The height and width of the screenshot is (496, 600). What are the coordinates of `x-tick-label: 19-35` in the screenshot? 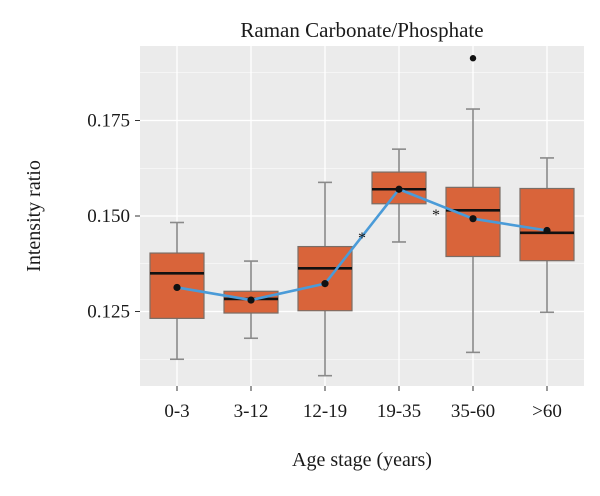 It's located at (399, 411).